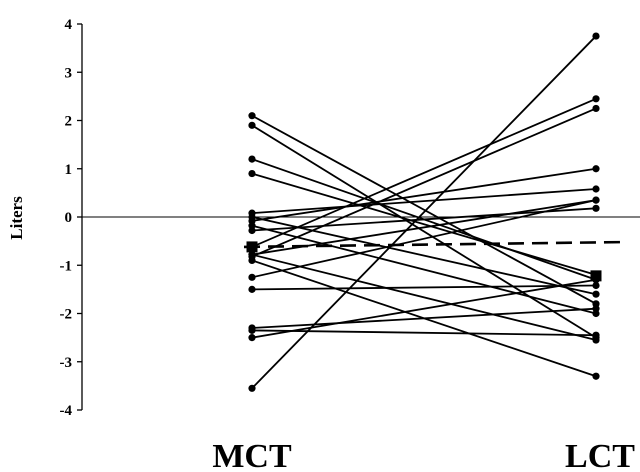 The height and width of the screenshot is (472, 640). Describe the element at coordinates (69, 170) in the screenshot. I see `y-tick-label: 1` at that location.